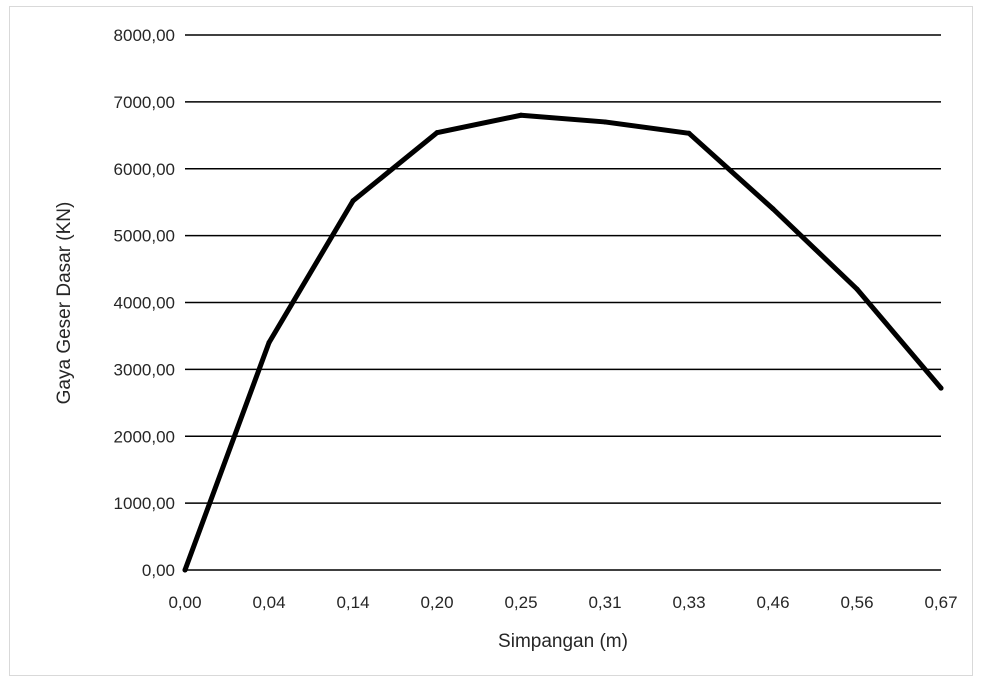 The image size is (984, 684). I want to click on y-tick-label: 7000,00, so click(144, 102).